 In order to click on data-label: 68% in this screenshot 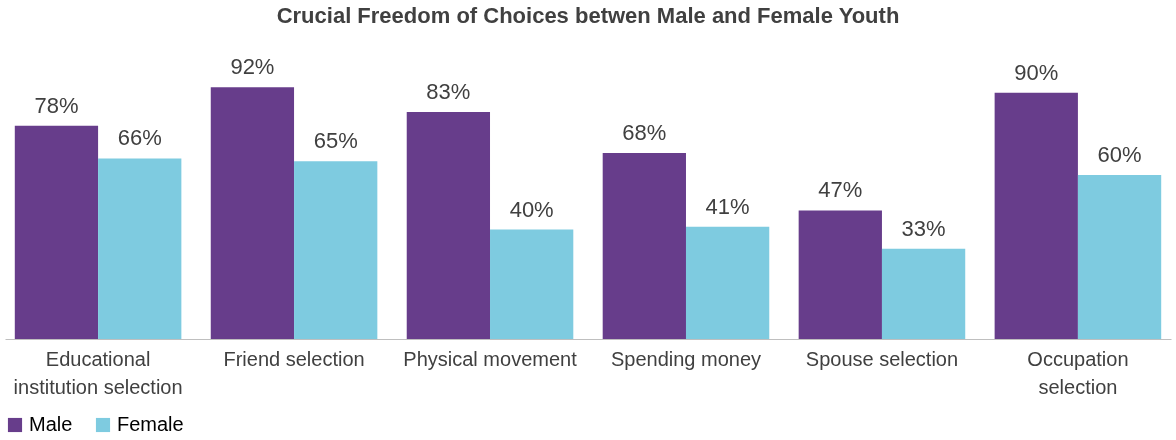, I will do `click(644, 133)`.